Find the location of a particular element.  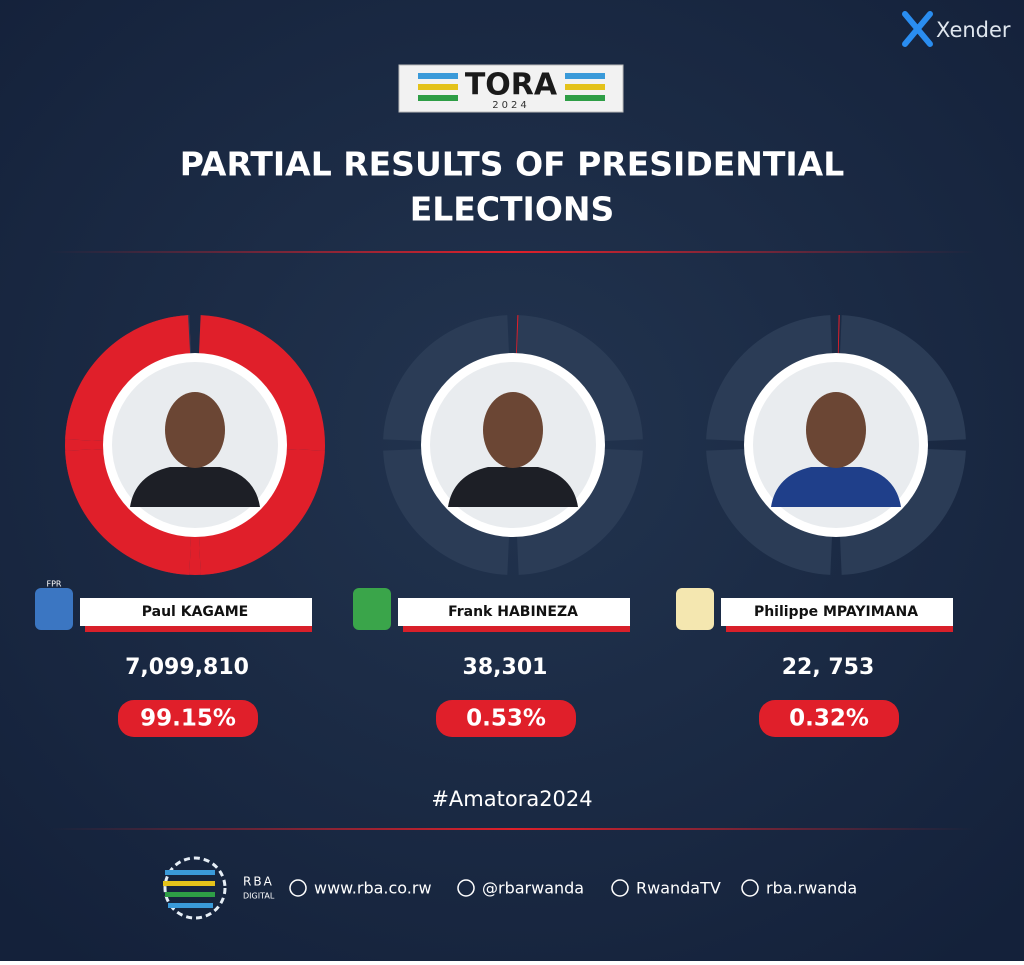

brand-sub: DIGITAL is located at coordinates (259, 896).